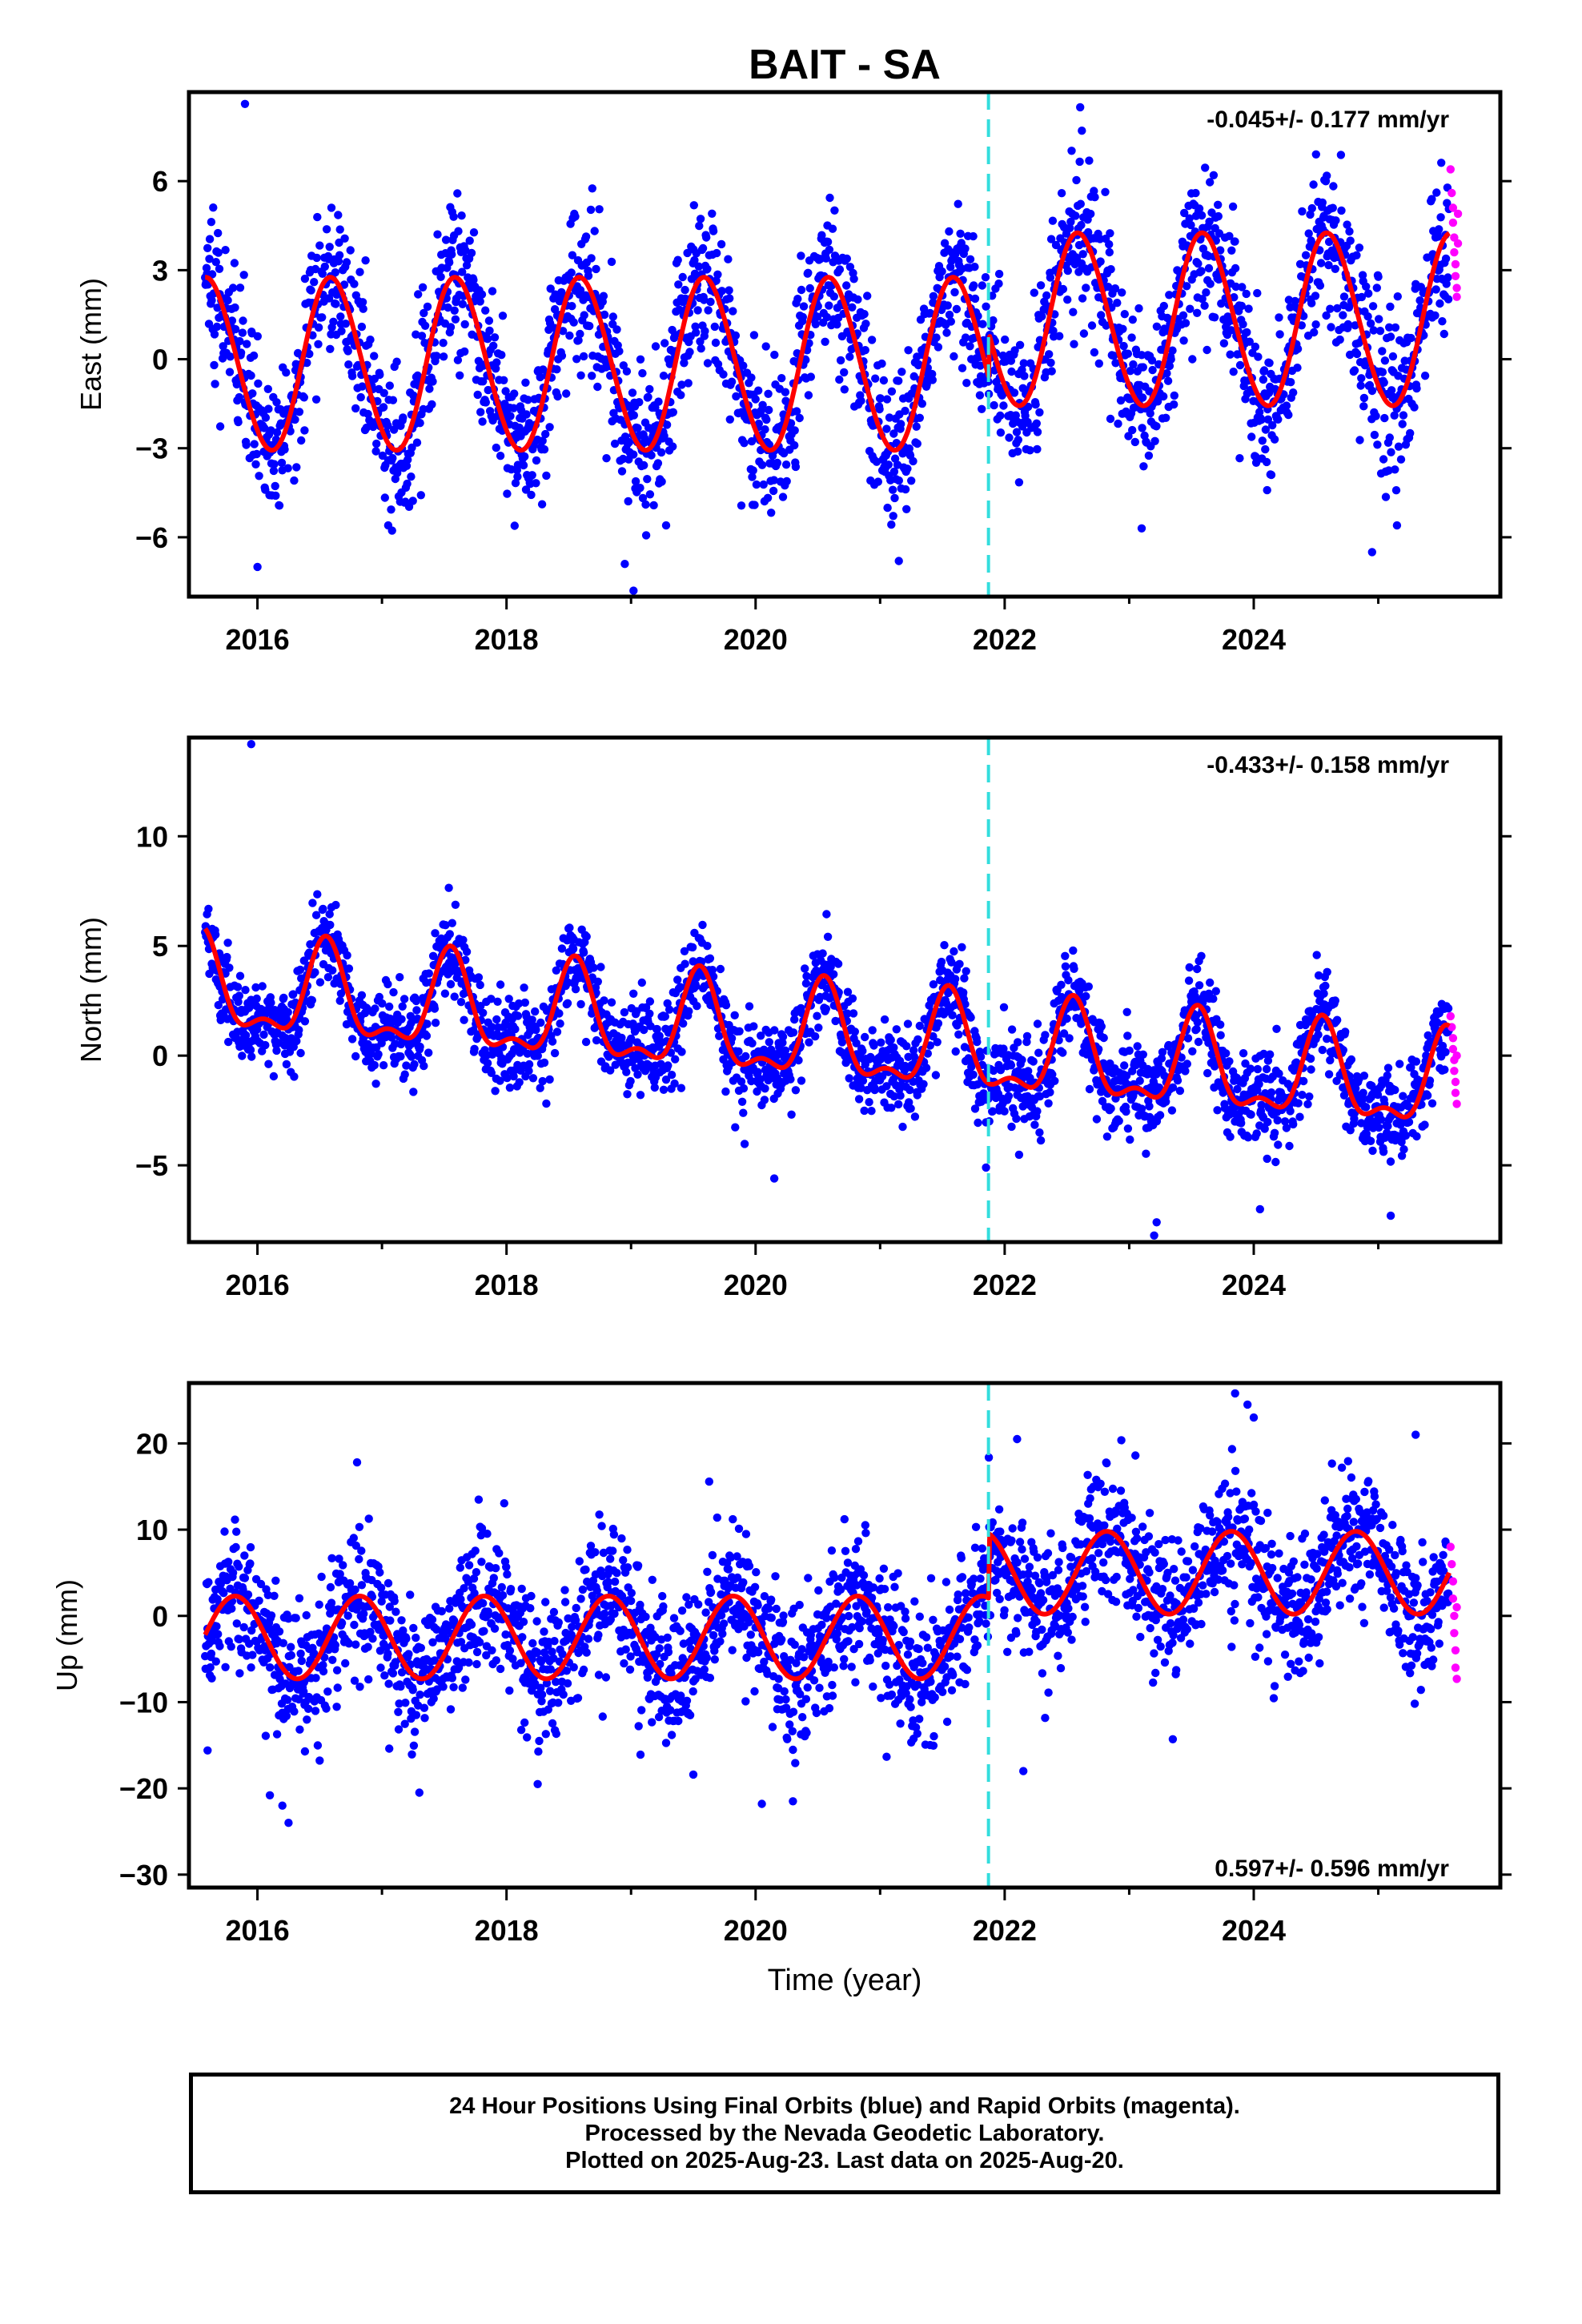 The height and width of the screenshot is (2324, 1582). What do you see at coordinates (1456, 264) in the screenshot?
I see `rapid-orbit-point` at bounding box center [1456, 264].